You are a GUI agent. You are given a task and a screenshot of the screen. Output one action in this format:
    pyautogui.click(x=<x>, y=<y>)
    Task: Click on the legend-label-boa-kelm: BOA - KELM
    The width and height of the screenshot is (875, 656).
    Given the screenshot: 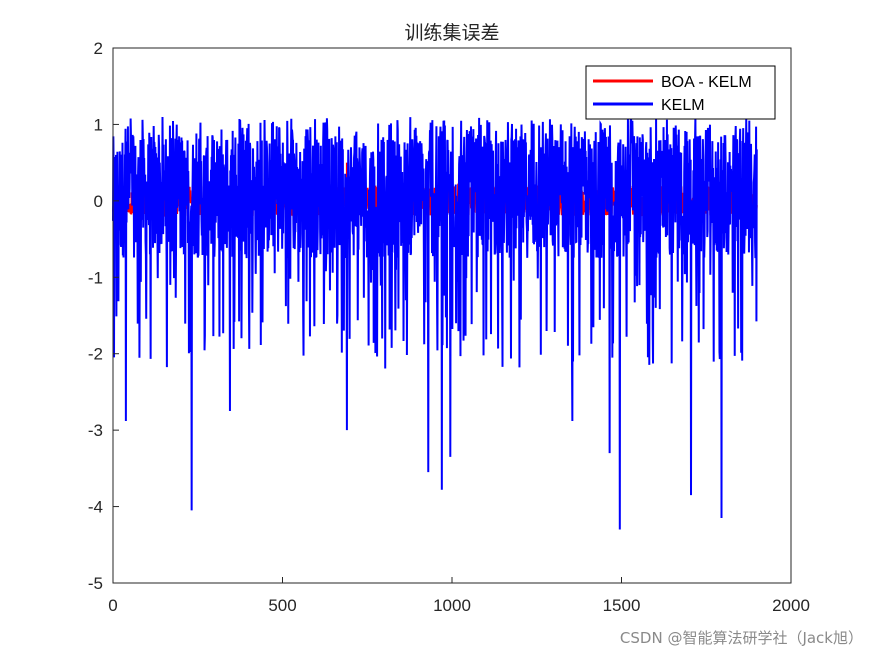 What is the action you would take?
    pyautogui.click(x=706, y=82)
    